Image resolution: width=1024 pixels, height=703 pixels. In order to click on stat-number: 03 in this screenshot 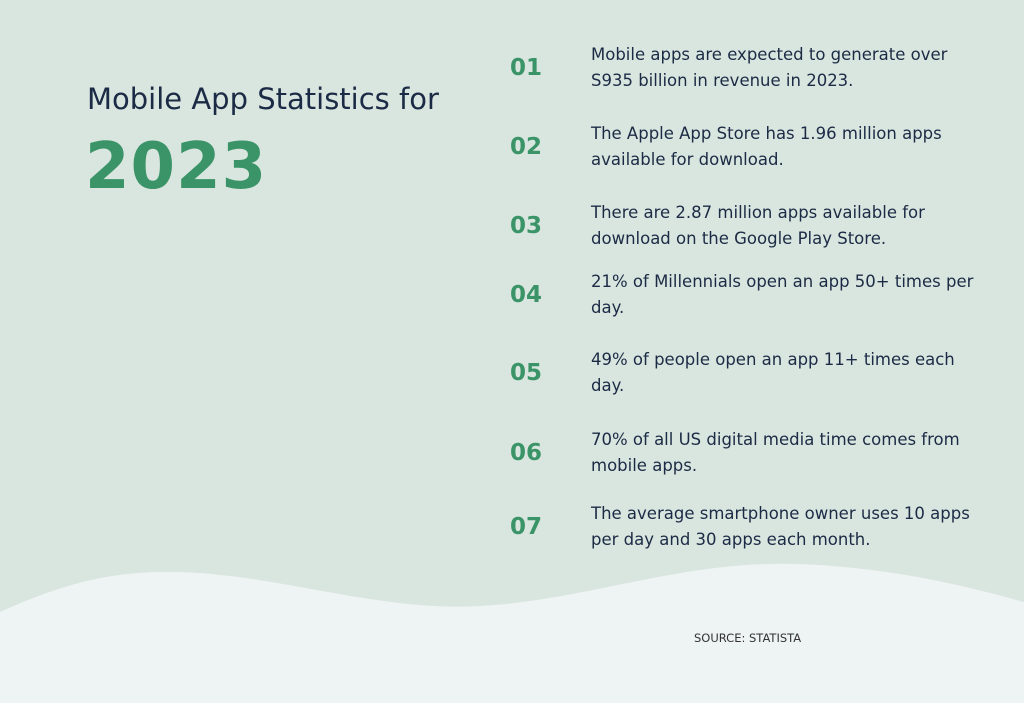, I will do `click(526, 226)`.